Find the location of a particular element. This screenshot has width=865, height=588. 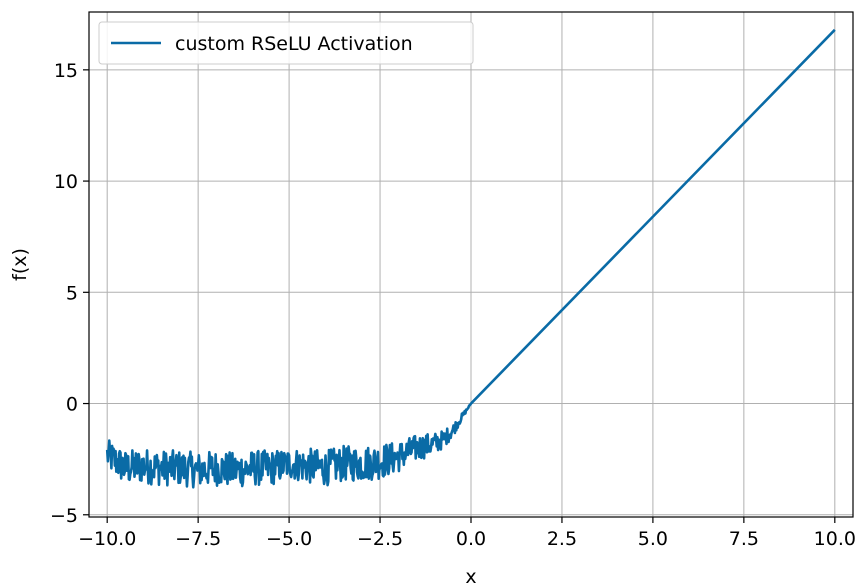

y-tick-label: 10 is located at coordinates (66, 182).